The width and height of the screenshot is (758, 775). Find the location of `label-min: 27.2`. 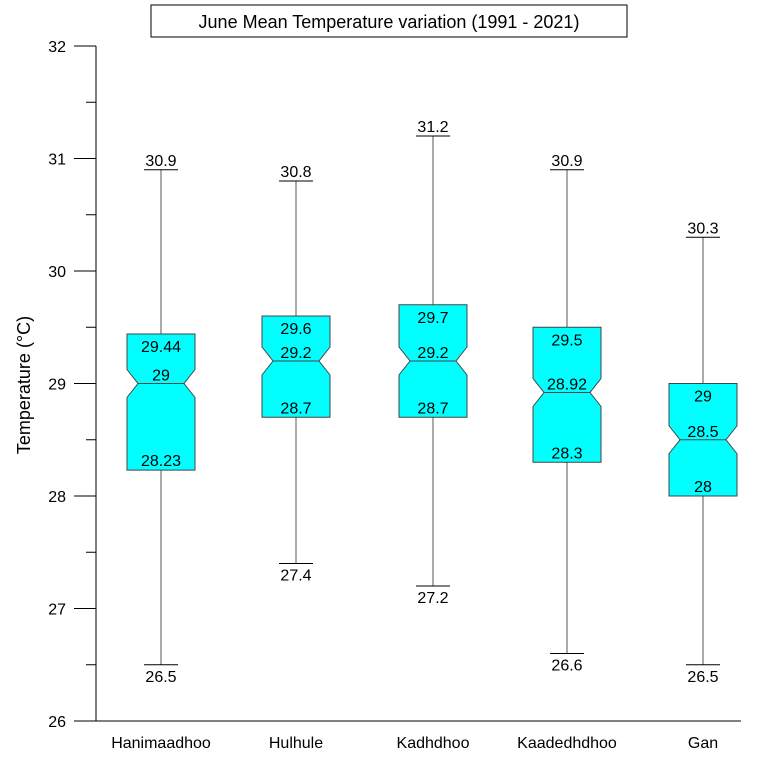

label-min: 27.2 is located at coordinates (432, 598).